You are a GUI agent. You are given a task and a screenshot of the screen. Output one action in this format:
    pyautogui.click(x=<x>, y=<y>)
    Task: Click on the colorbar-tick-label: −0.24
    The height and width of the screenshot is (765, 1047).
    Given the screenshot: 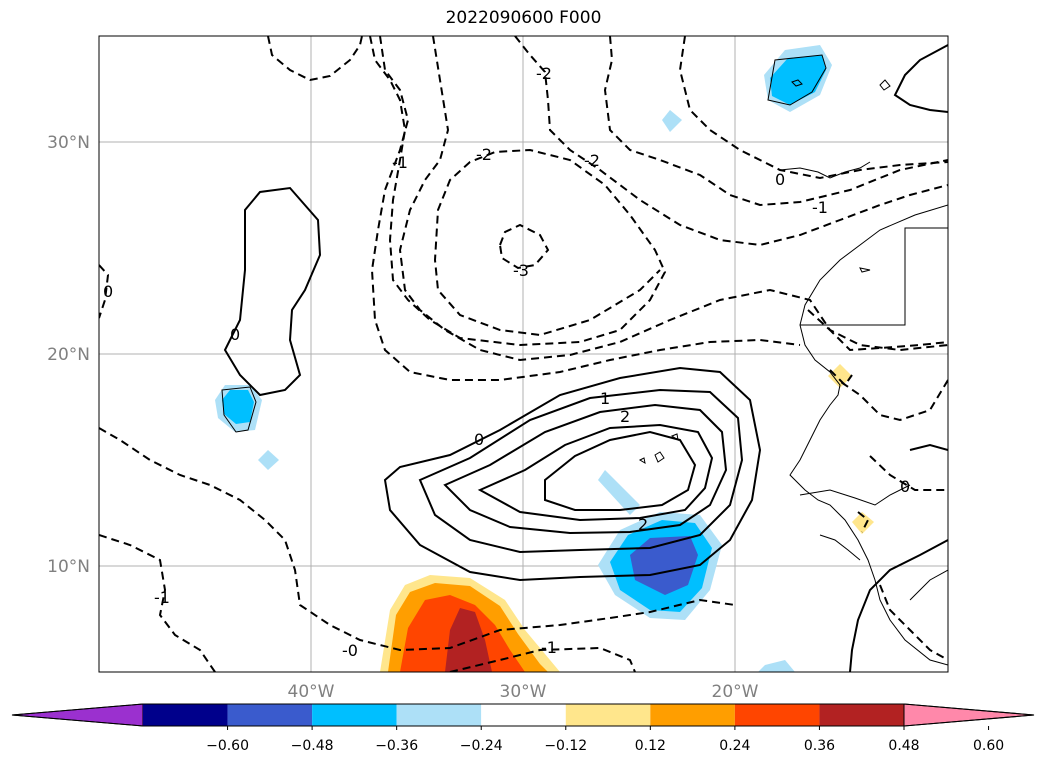 What is the action you would take?
    pyautogui.click(x=481, y=746)
    